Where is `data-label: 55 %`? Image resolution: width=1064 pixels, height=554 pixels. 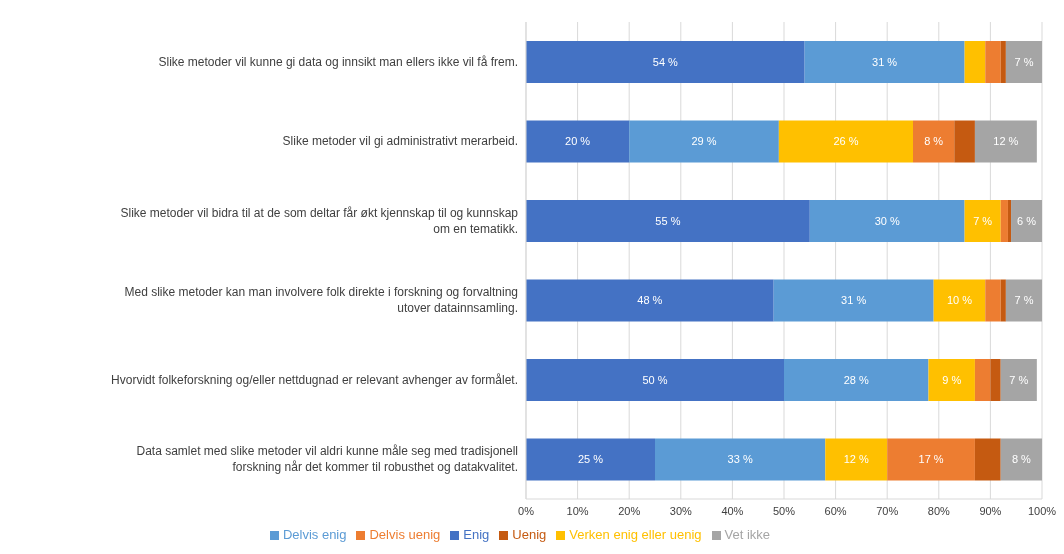 data-label: 55 % is located at coordinates (668, 220).